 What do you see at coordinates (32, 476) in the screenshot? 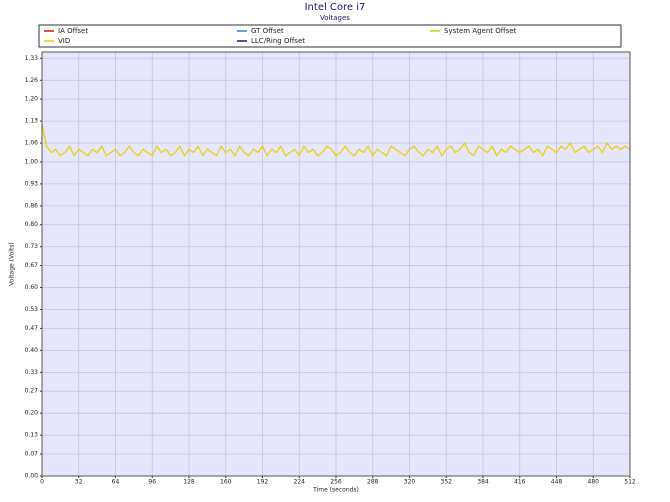
I see `y-tick-label: 0.00` at bounding box center [32, 476].